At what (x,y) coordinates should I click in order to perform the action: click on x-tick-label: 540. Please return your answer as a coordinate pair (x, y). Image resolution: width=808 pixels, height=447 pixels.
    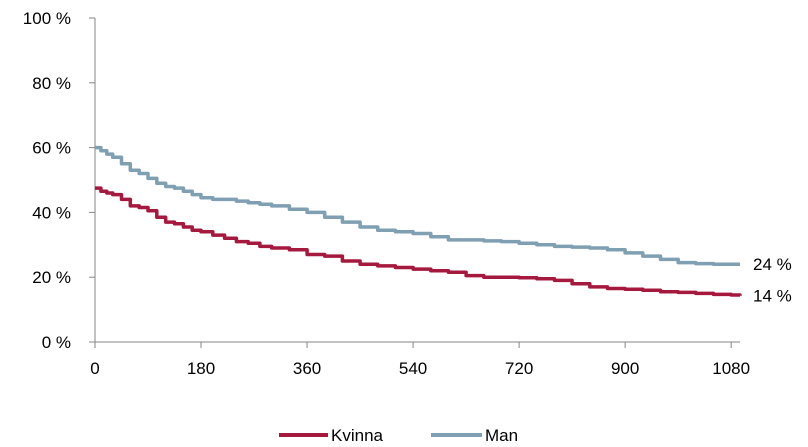
    Looking at the image, I should click on (413, 368).